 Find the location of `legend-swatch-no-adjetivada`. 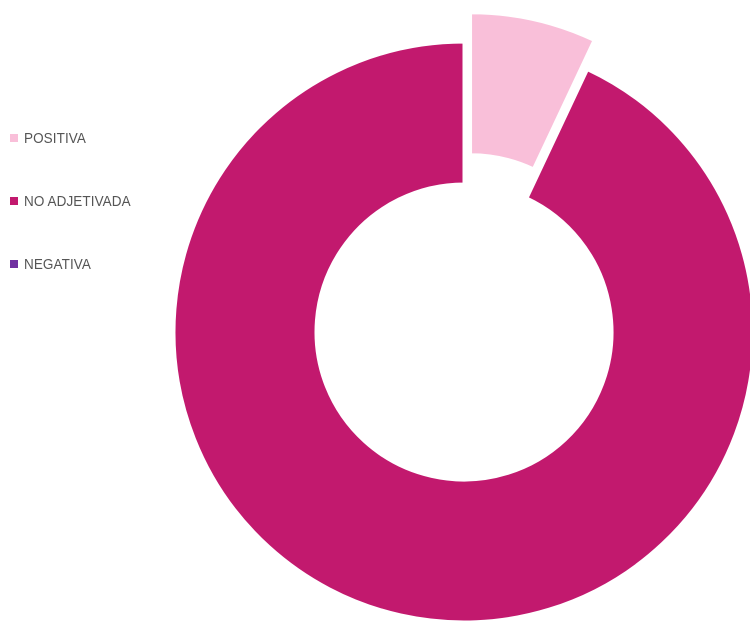

legend-swatch-no-adjetivada is located at coordinates (14, 201).